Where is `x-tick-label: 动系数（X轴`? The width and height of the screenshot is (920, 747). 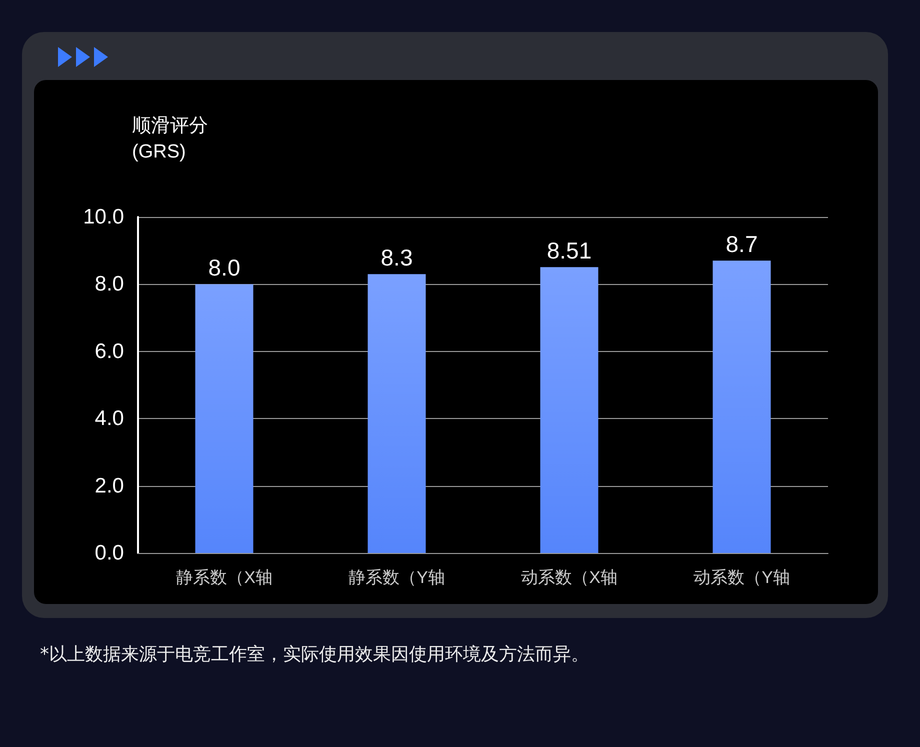 x-tick-label: 动系数（X轴 is located at coordinates (569, 577).